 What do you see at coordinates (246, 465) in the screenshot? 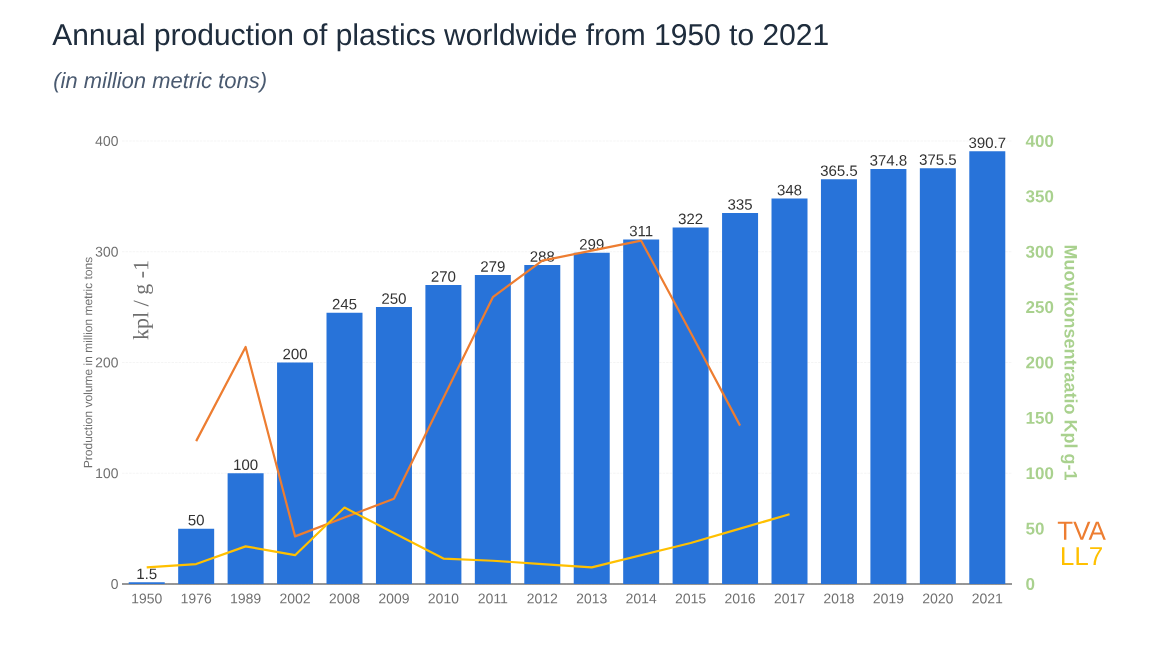
I see `data-label: 100` at bounding box center [246, 465].